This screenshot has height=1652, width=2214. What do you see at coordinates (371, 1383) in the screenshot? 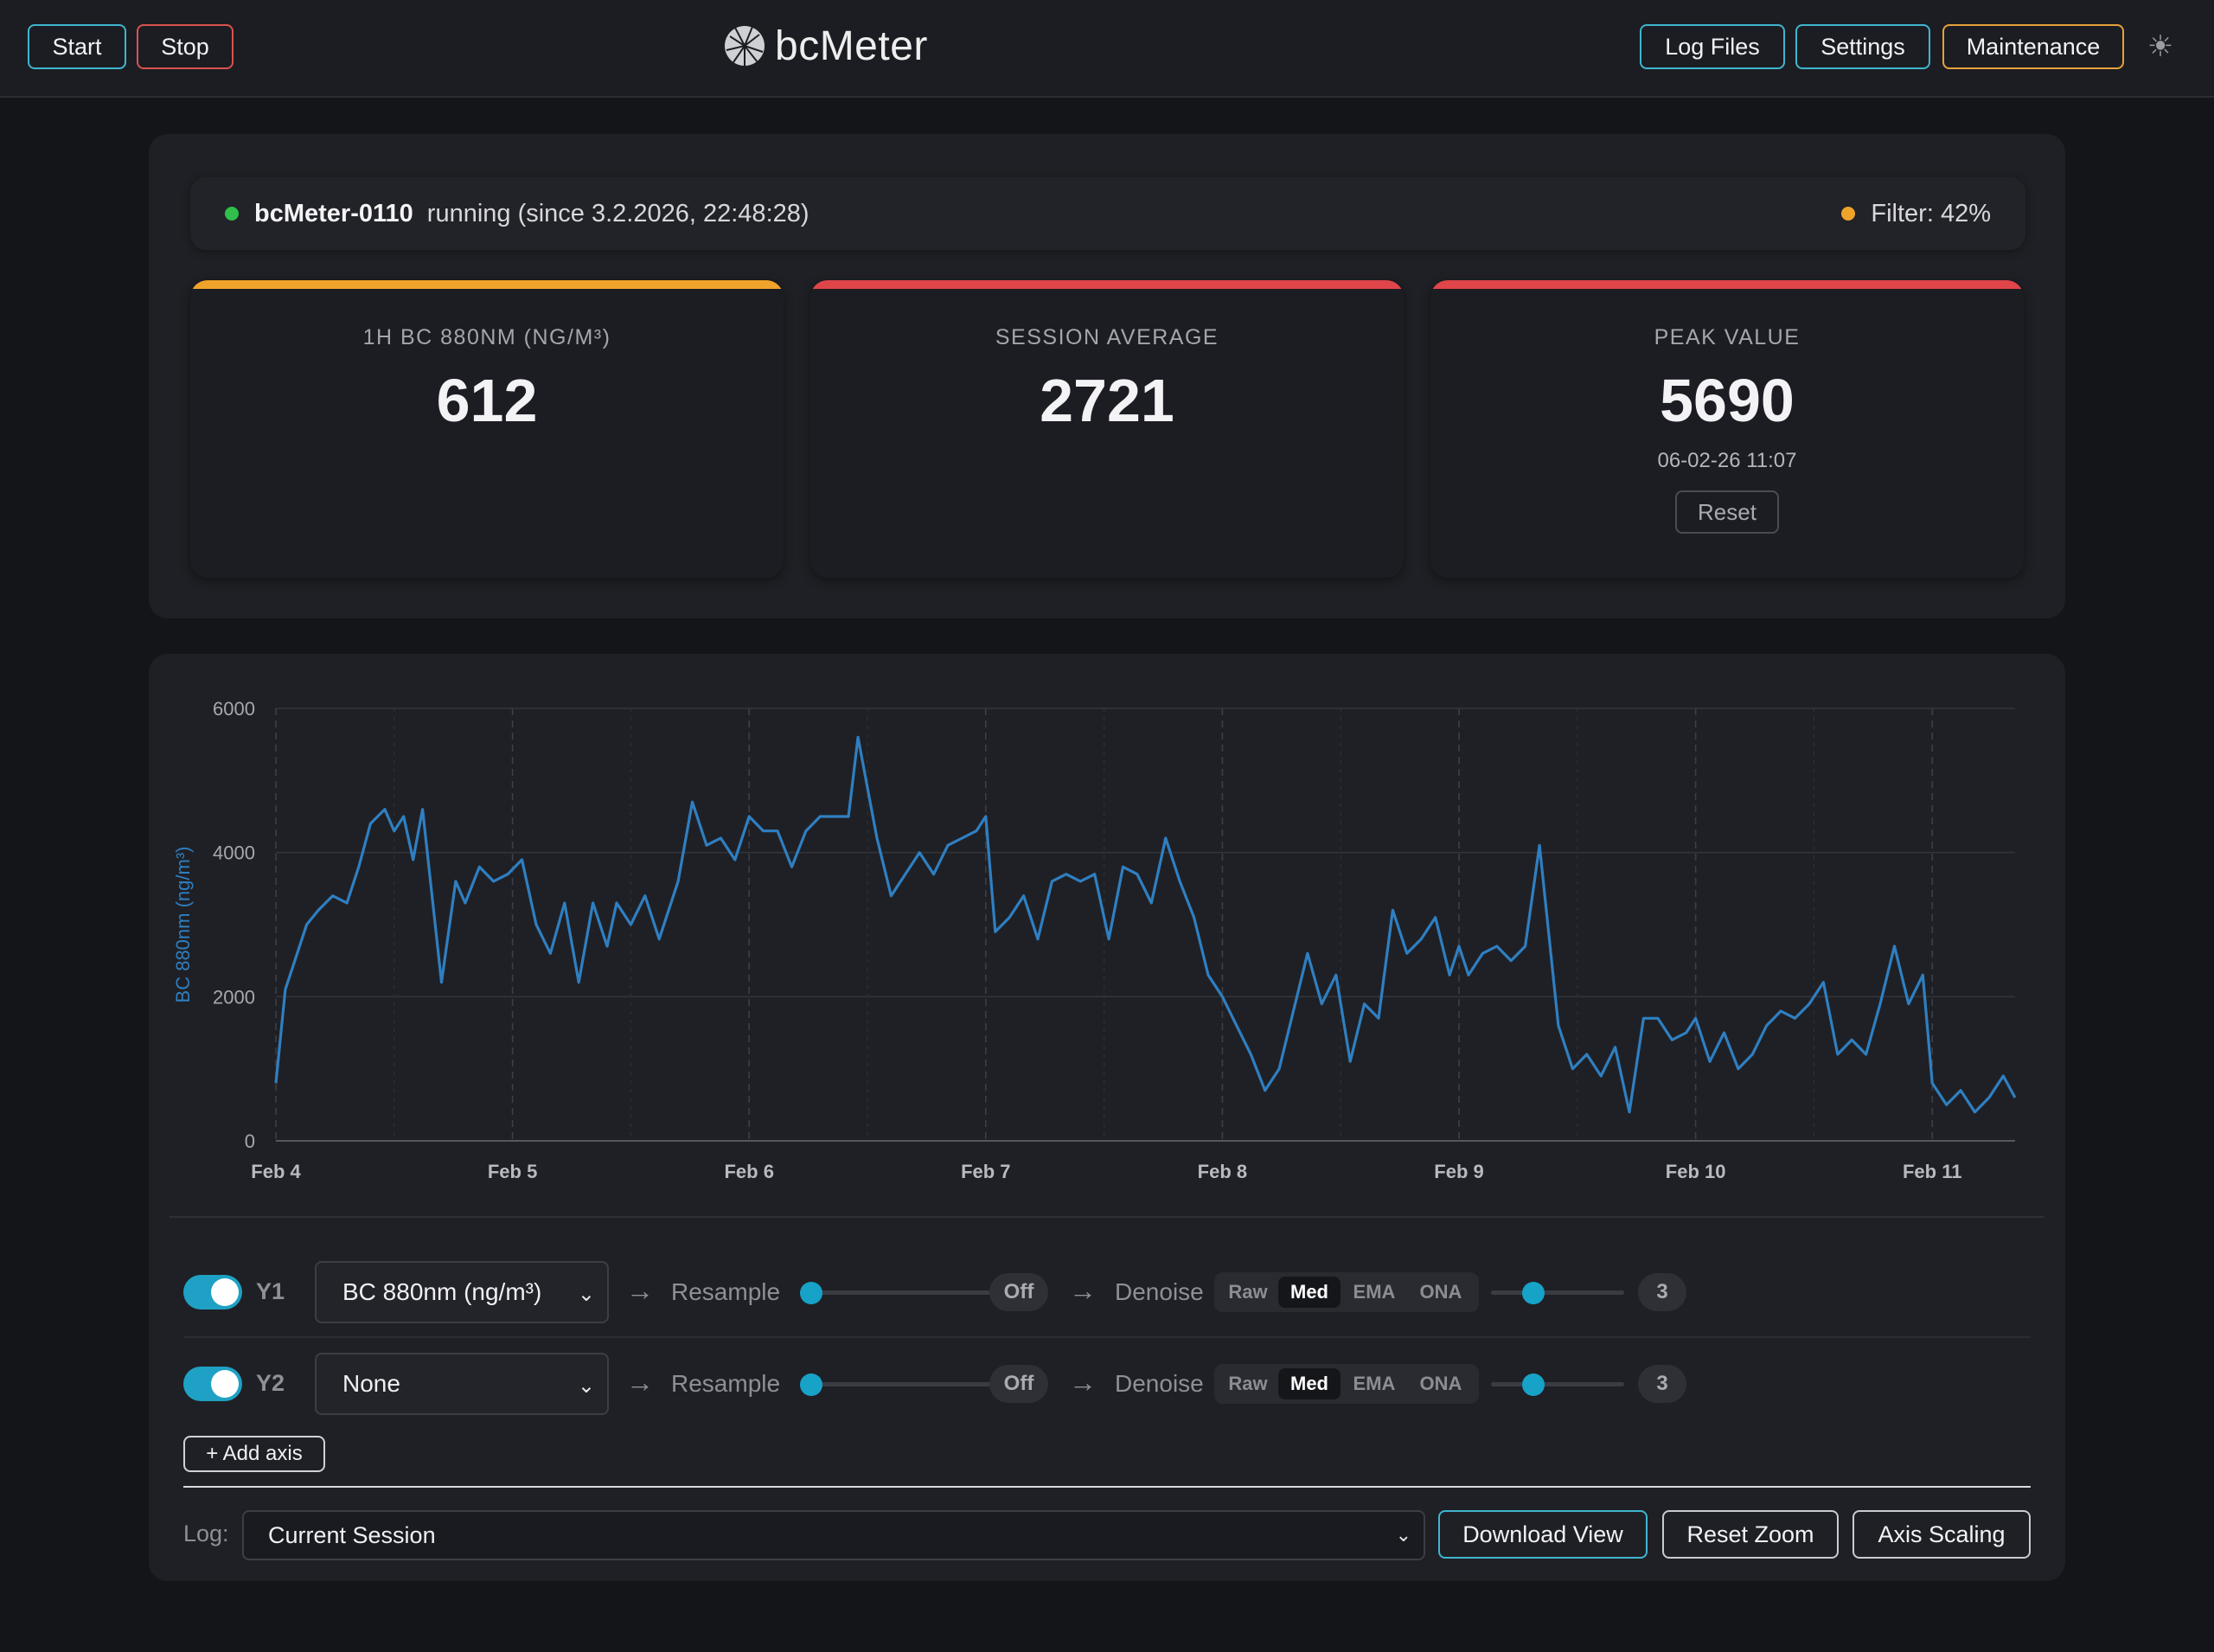
I see `metric-select-value: None` at bounding box center [371, 1383].